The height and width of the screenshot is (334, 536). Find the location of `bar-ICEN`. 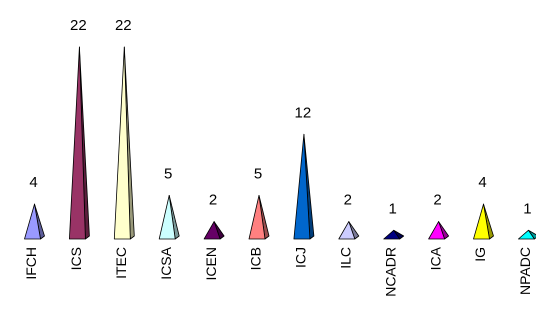

bar-ICEN is located at coordinates (214, 230).